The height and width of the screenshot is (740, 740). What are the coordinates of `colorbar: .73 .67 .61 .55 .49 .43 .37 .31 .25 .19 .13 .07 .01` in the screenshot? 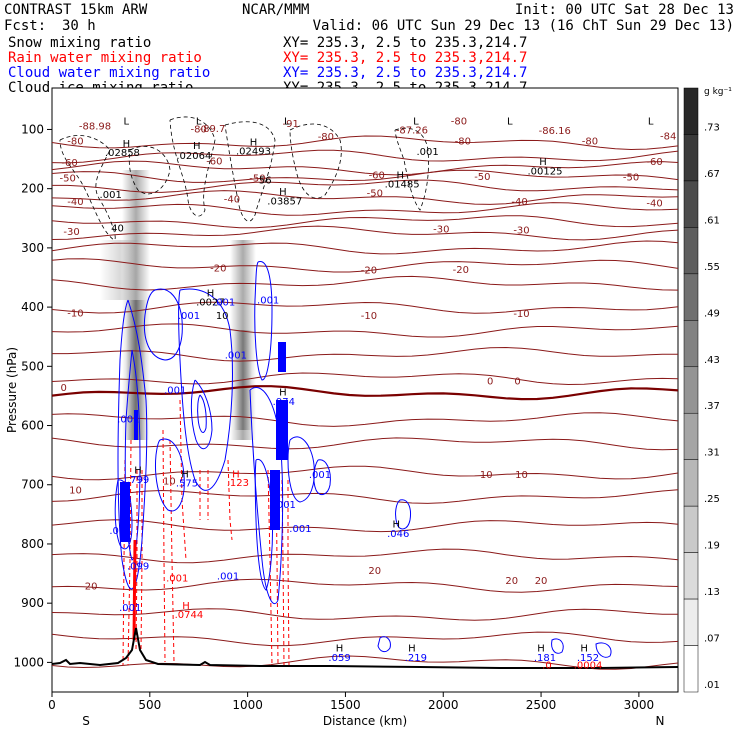 It's located at (701, 390).